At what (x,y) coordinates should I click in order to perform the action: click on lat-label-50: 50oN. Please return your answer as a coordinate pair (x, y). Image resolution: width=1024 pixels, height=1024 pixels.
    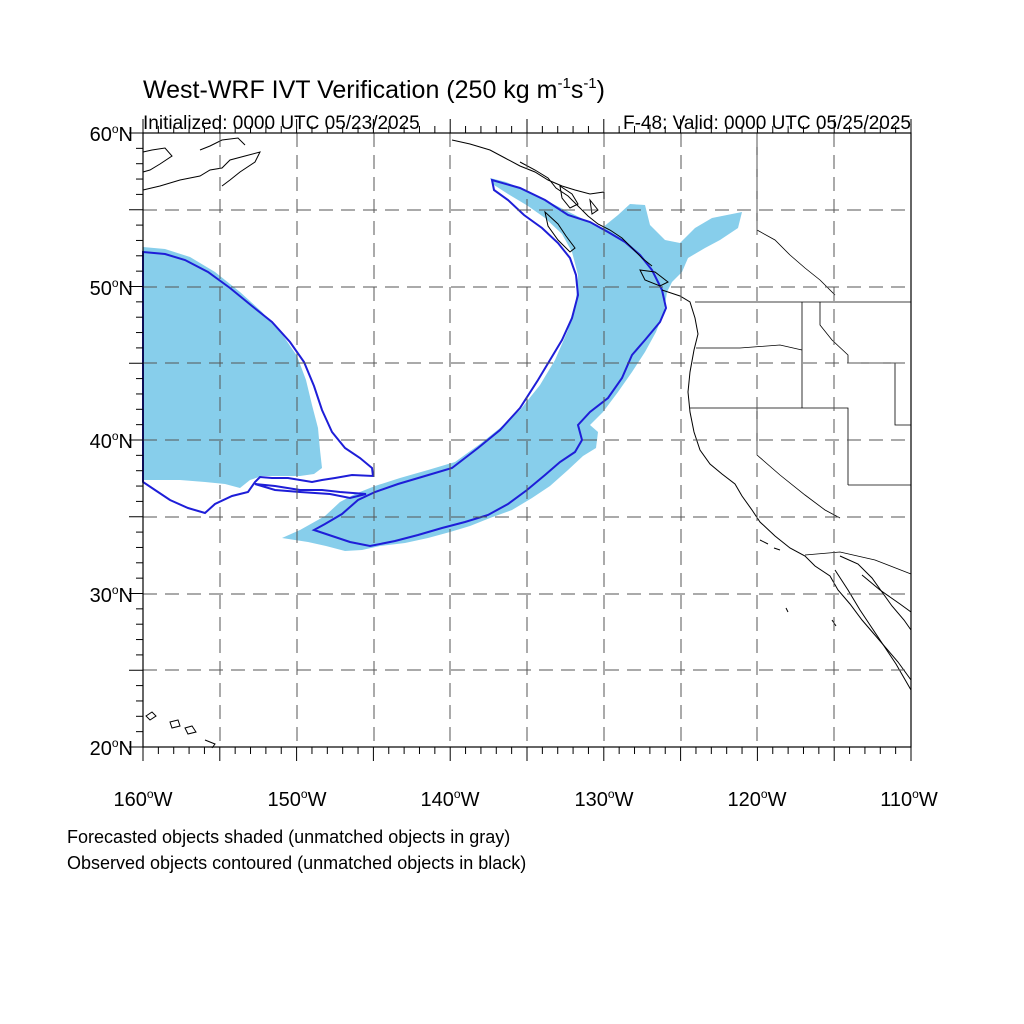
    Looking at the image, I should click on (111, 288).